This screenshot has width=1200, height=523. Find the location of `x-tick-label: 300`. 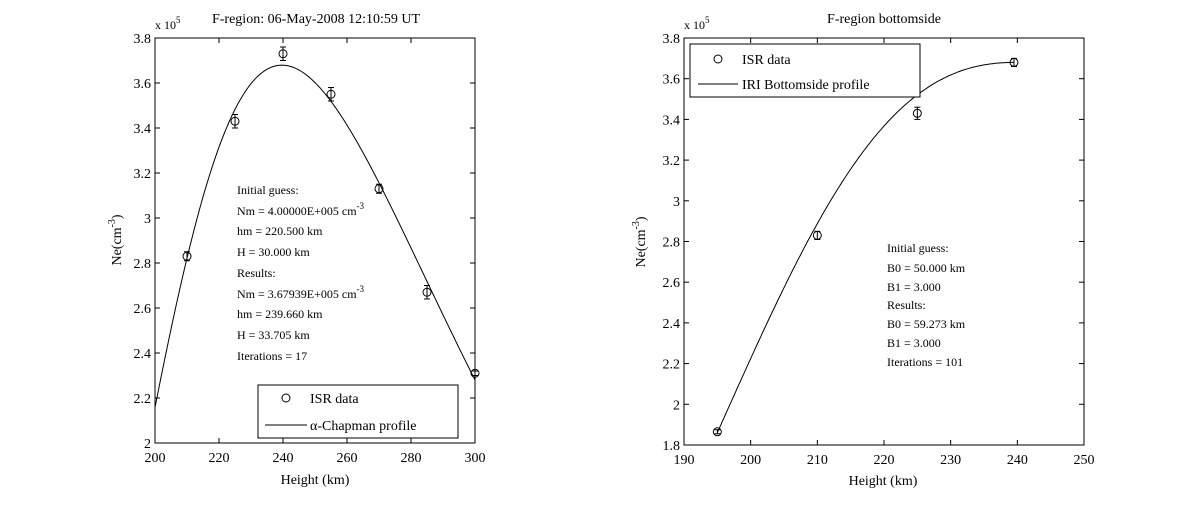

x-tick-label: 300 is located at coordinates (475, 458).